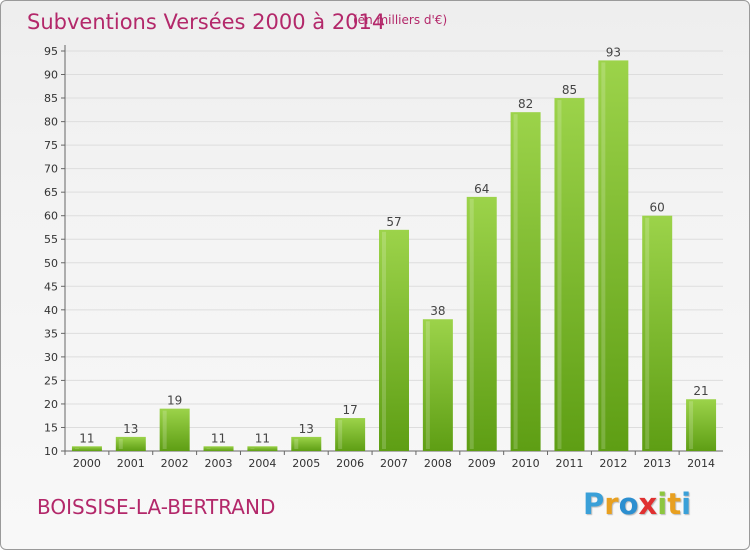 The width and height of the screenshot is (750, 550). I want to click on y-tick-label: 60, so click(51, 216).